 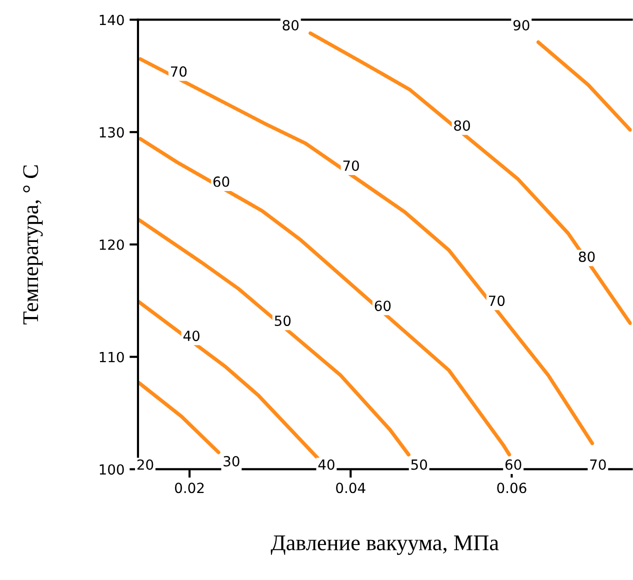 I want to click on annotation: 20, so click(x=145, y=464).